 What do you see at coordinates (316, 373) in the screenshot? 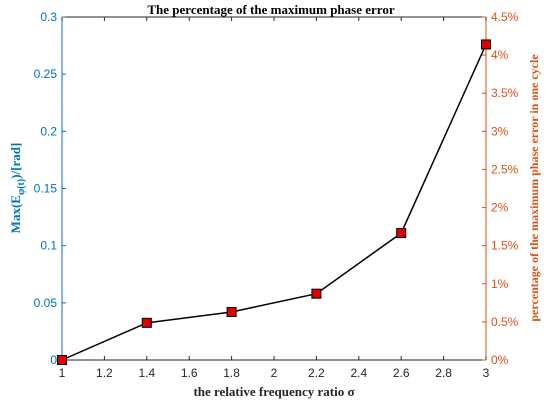
I see `x-tick-label: 2.2` at bounding box center [316, 373].